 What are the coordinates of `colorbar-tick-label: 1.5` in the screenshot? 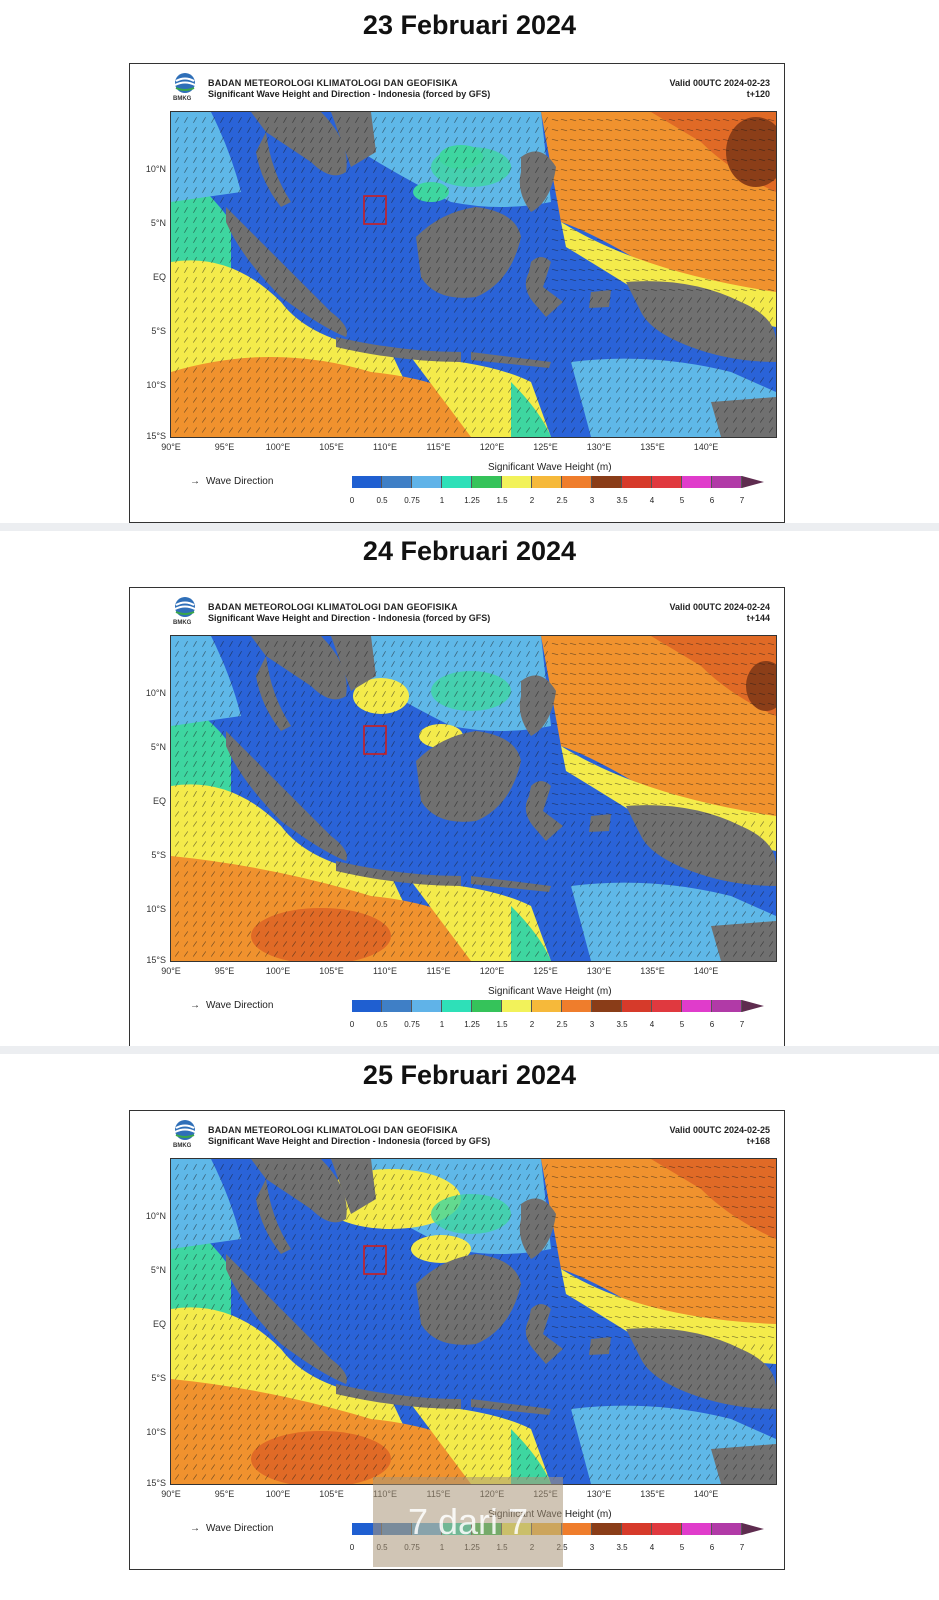 It's located at (502, 500).